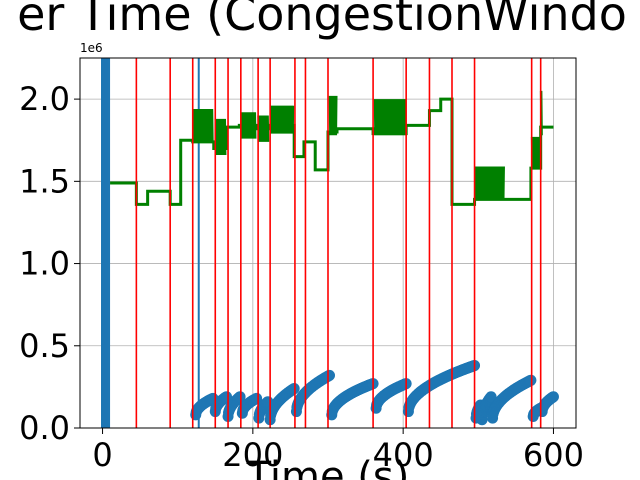 This screenshot has width=640, height=480. I want to click on y-tick-label: 0.0, so click(44, 428).